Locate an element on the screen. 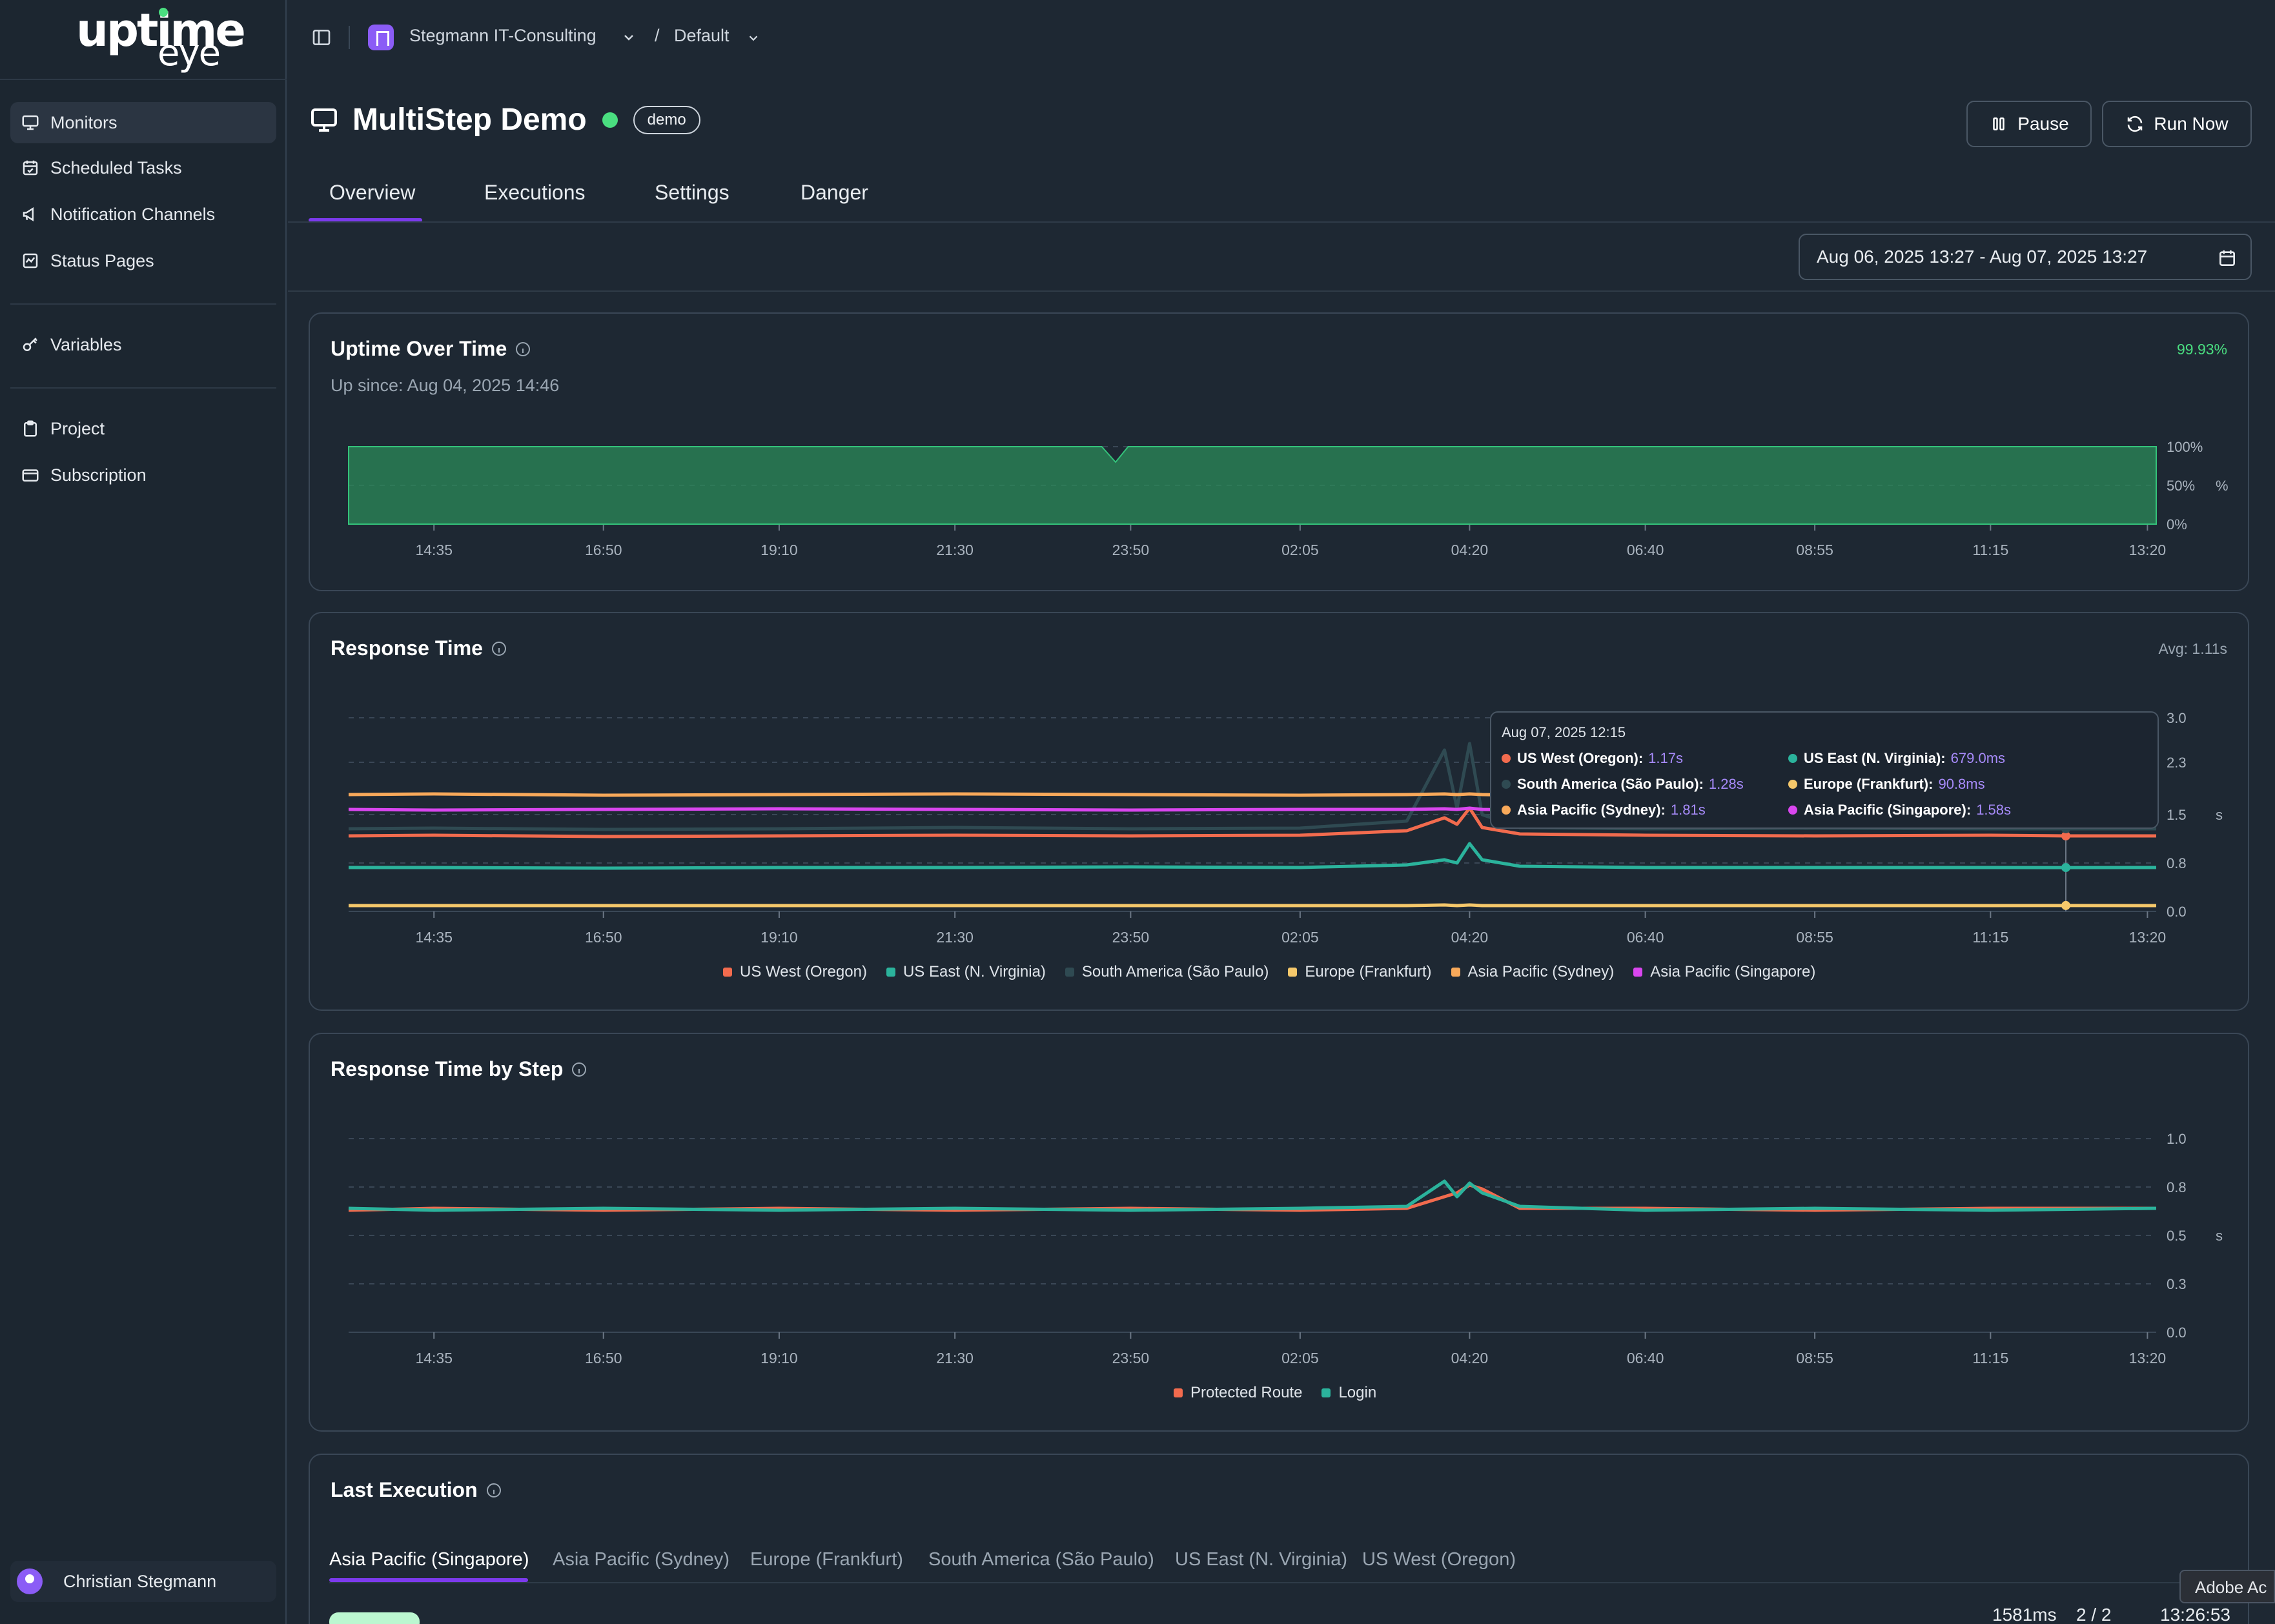 Image resolution: width=2275 pixels, height=1624 pixels. tooltip-series-name: South America (São Paulo): is located at coordinates (1611, 784).